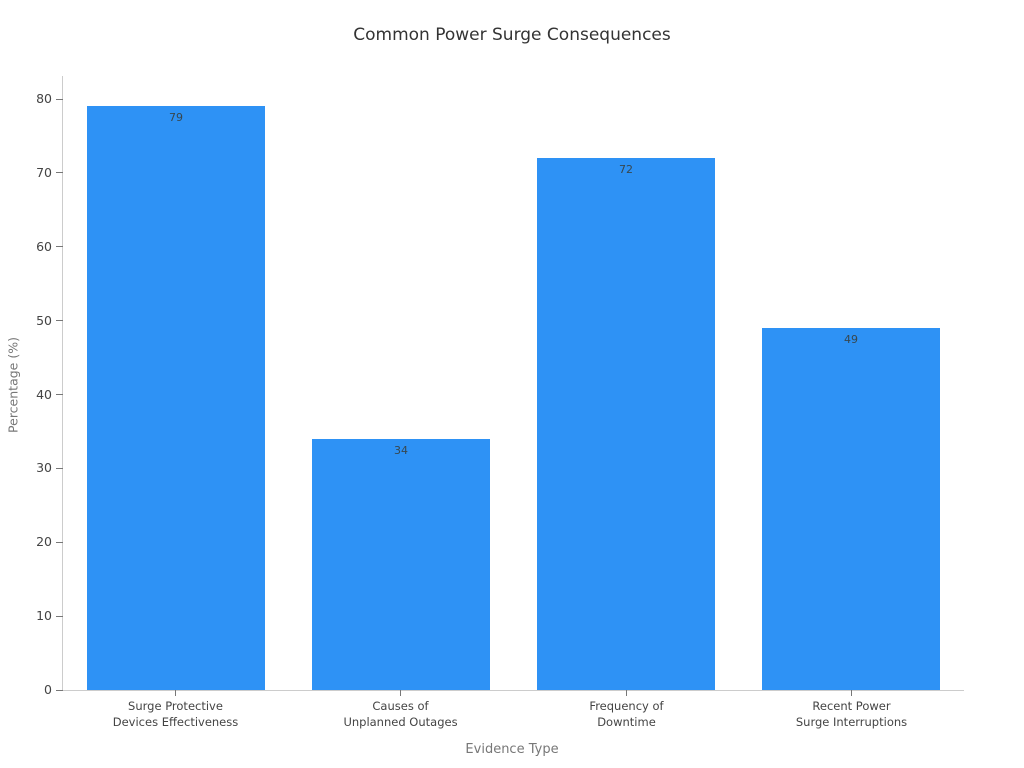 The image size is (1024, 768). I want to click on y-tick-label: 10, so click(44, 616).